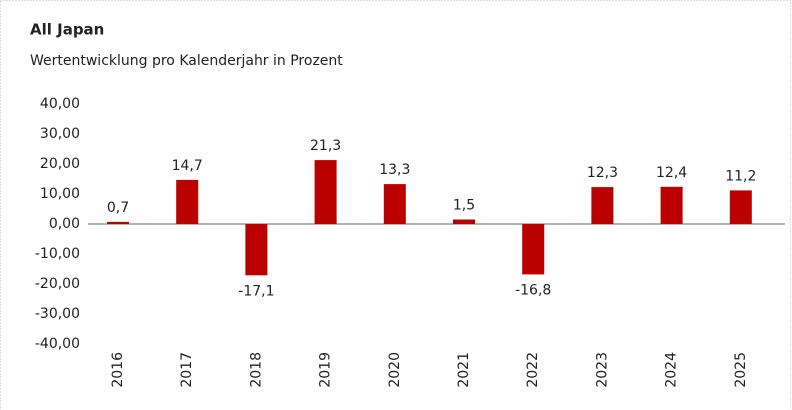  I want to click on x-tick-label: 2023, so click(602, 370).